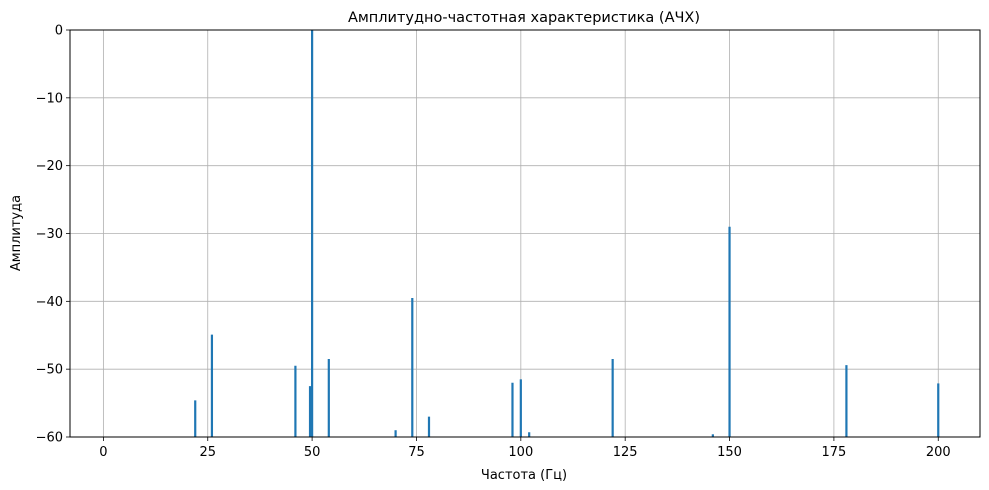 Image resolution: width=989 pixels, height=490 pixels. Describe the element at coordinates (312, 452) in the screenshot. I see `x-tick-label: 50` at that location.